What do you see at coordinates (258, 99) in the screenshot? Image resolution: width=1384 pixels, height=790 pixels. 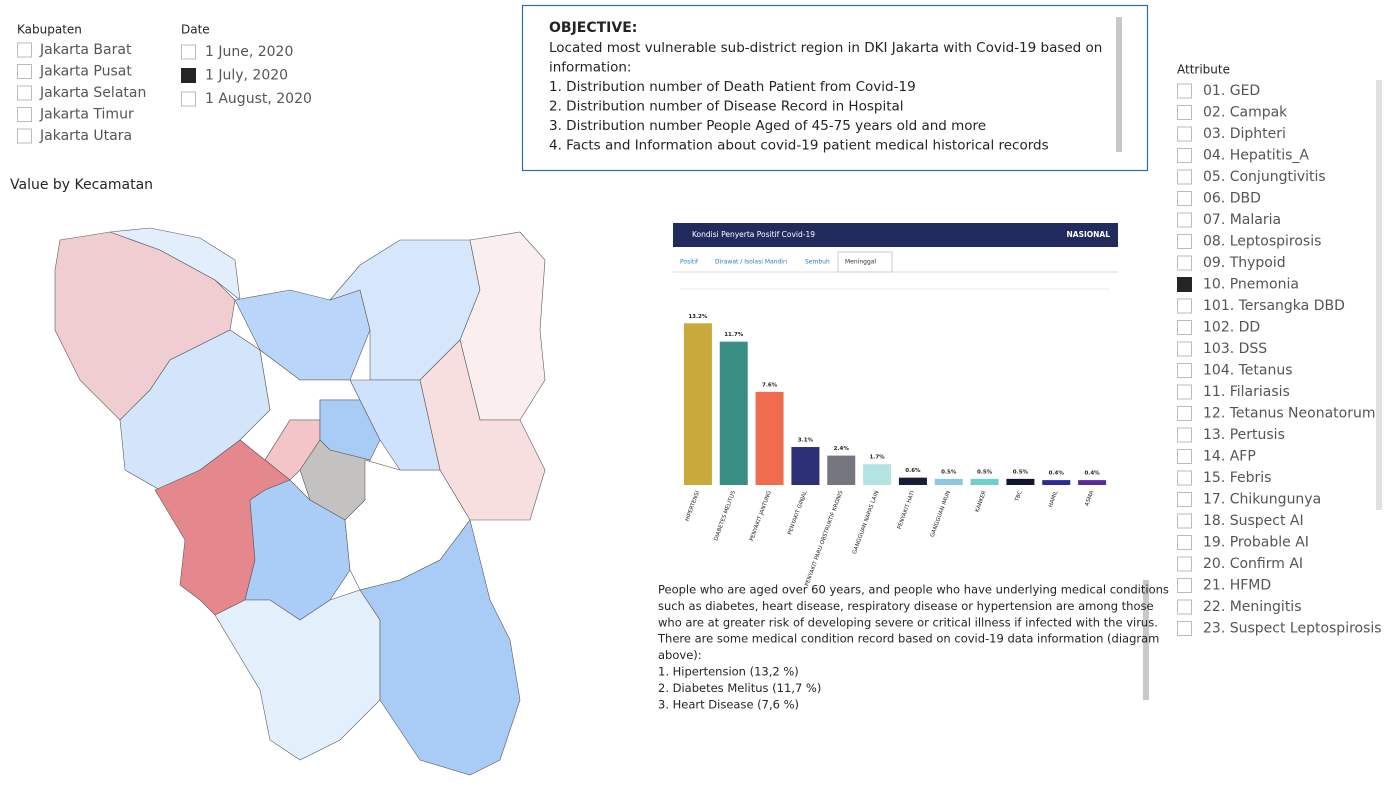 I see `slicer-item: 1 August, 2020` at bounding box center [258, 99].